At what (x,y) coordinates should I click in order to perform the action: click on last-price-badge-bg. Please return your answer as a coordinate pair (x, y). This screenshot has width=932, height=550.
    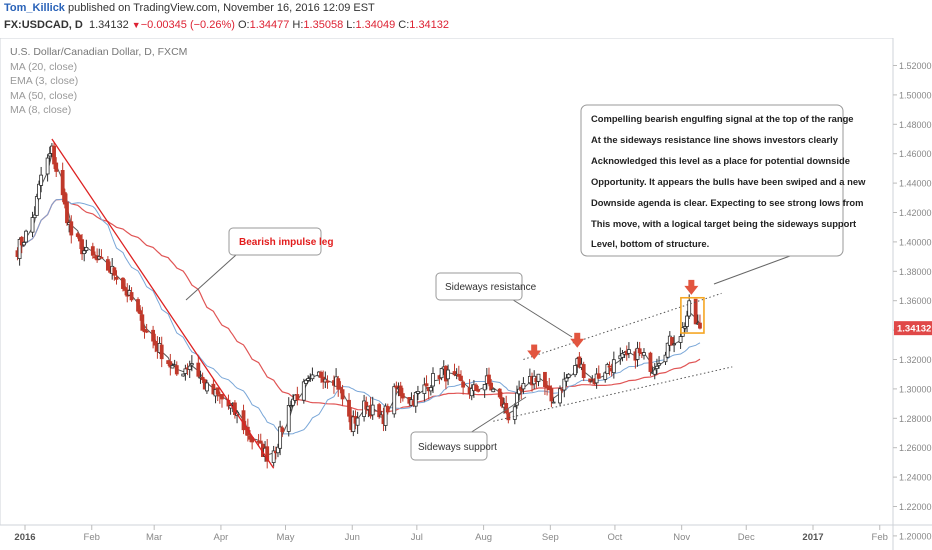
    Looking at the image, I should click on (913, 328).